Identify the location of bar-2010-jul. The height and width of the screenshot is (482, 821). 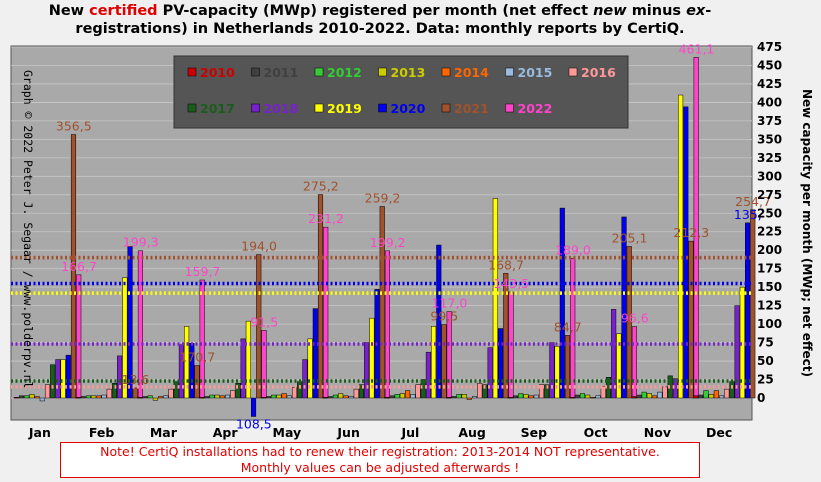
(387, 398).